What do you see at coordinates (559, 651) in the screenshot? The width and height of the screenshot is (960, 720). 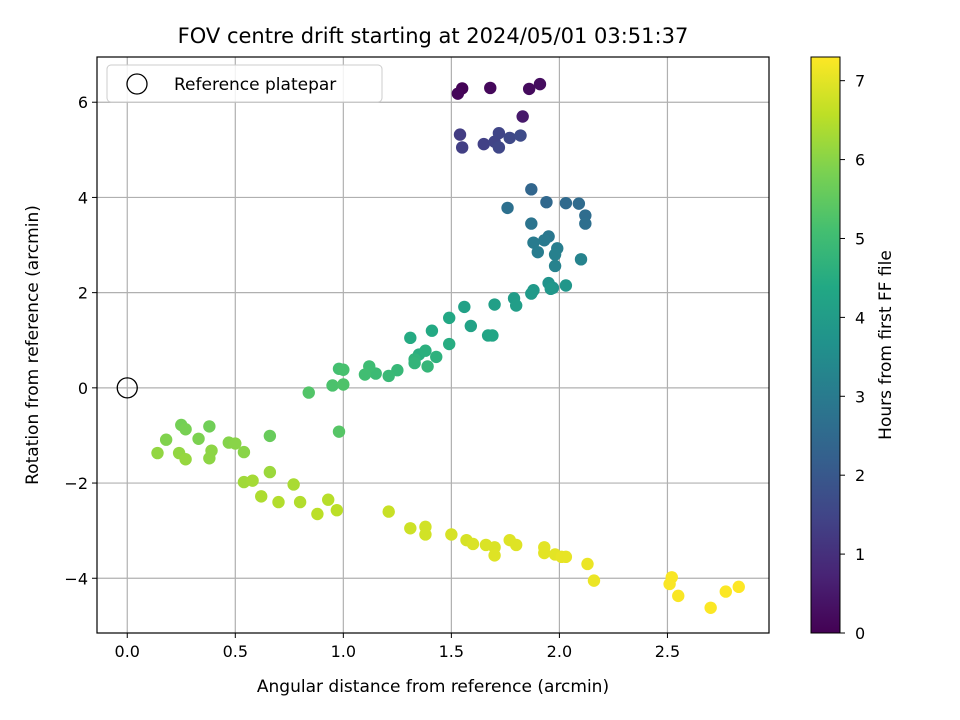 I see `x-tick-label: 2.0` at bounding box center [559, 651].